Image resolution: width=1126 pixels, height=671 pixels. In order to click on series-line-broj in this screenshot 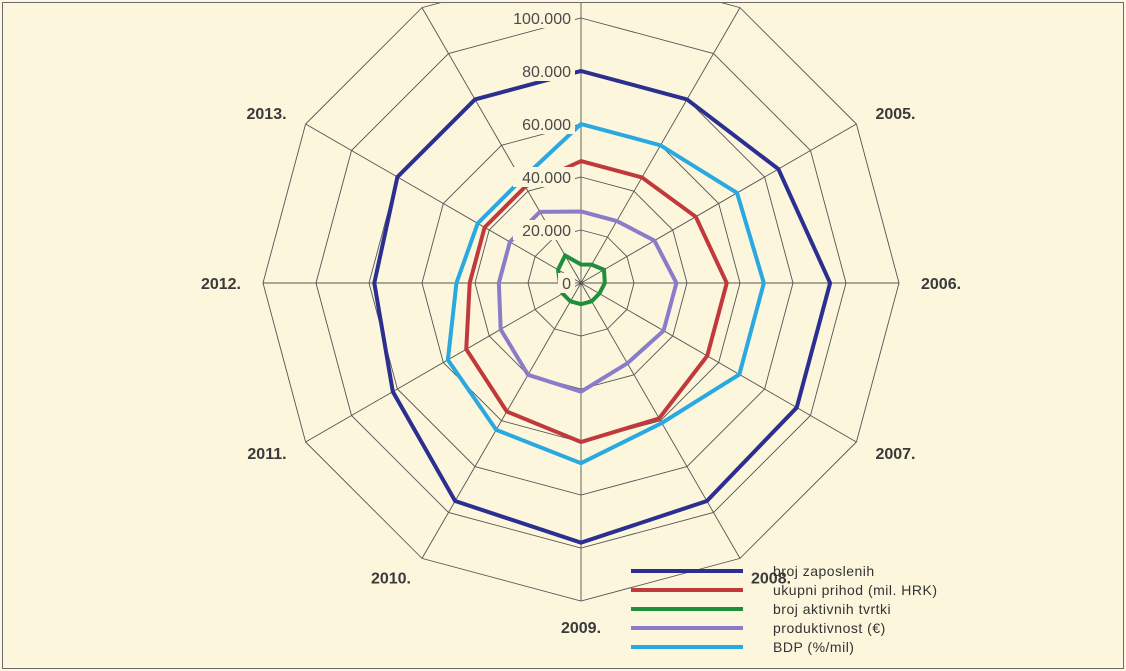, I will do `click(581, 279)`.